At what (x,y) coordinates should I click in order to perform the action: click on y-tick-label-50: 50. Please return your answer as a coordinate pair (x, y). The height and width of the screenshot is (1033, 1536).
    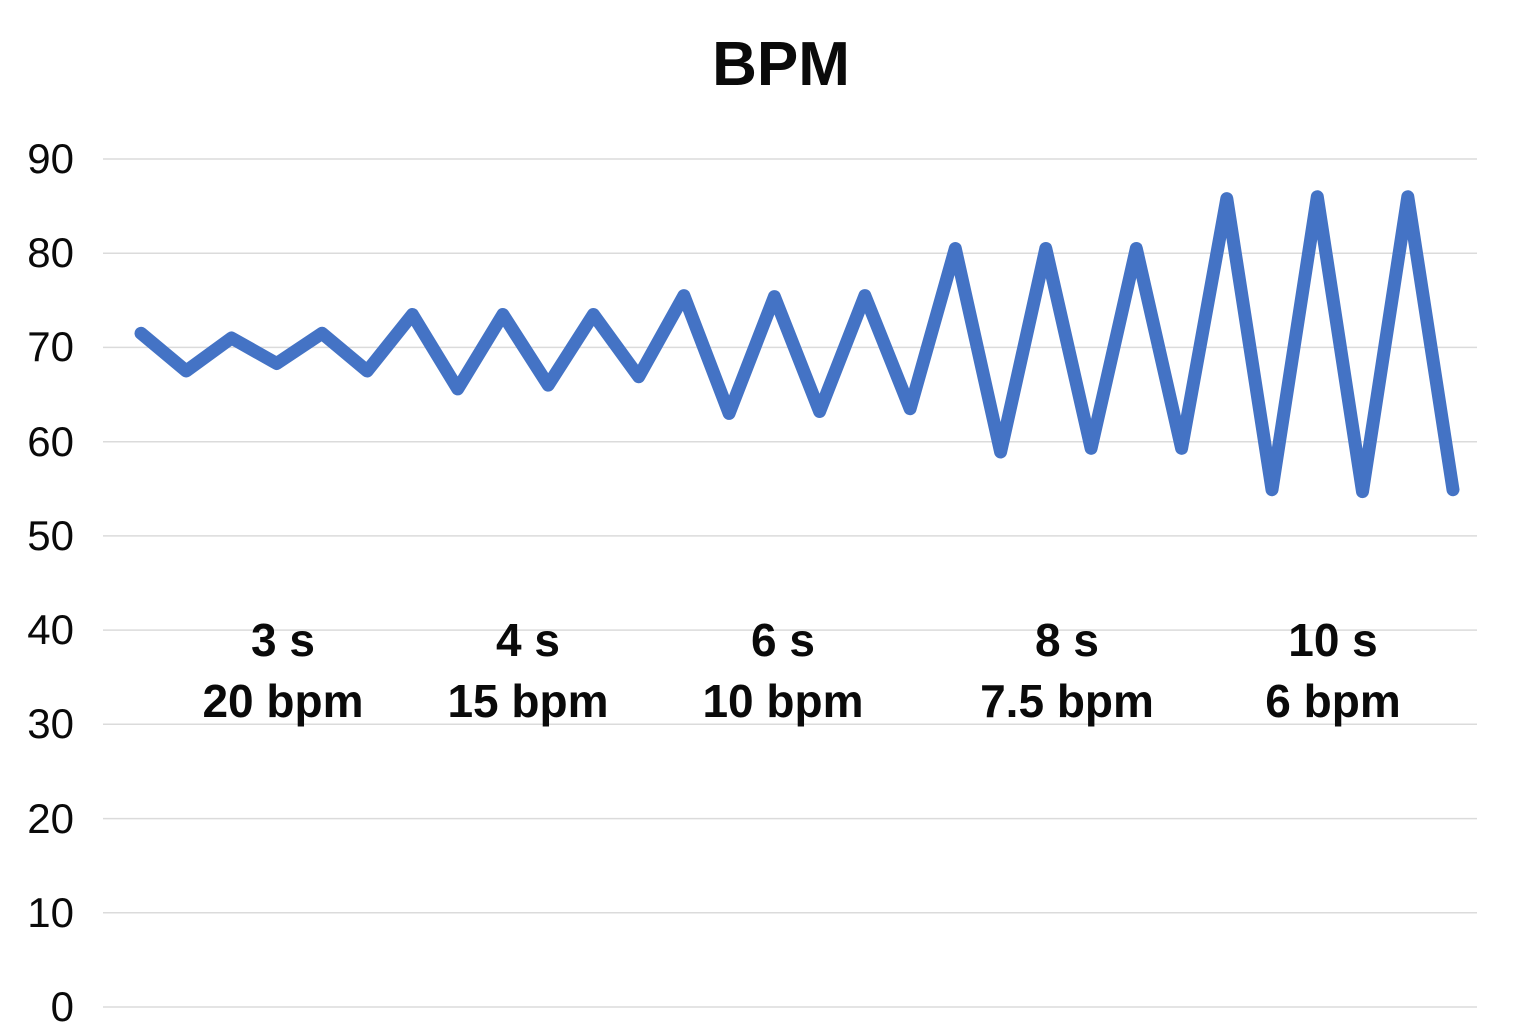
    Looking at the image, I should click on (50, 535).